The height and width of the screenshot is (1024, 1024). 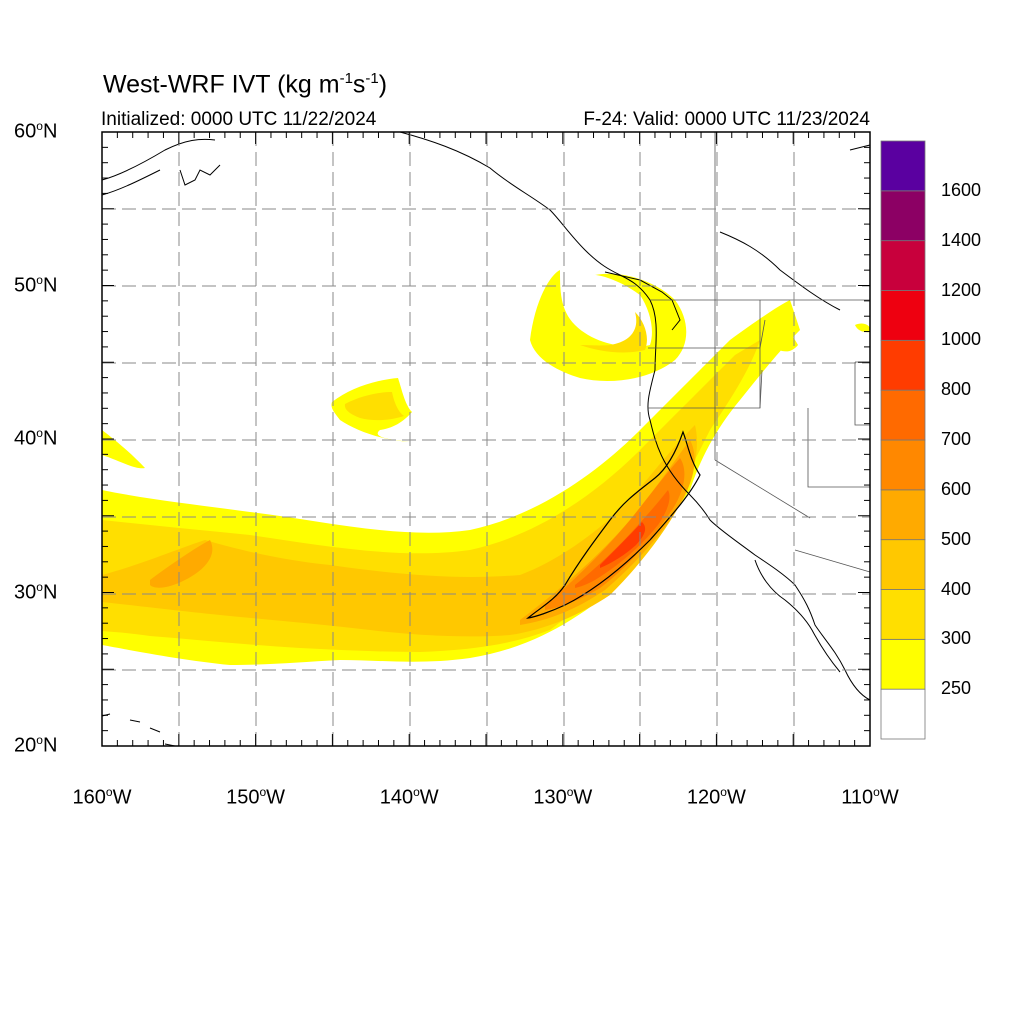 I want to click on initialized-time: Initialized: 0000 UTC 11/22/2024, so click(x=239, y=119).